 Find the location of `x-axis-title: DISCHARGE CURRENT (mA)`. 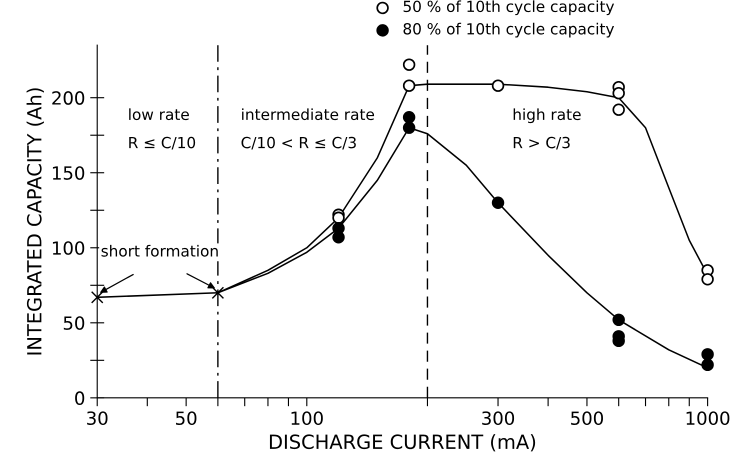

x-axis-title: DISCHARGE CURRENT (mA) is located at coordinates (403, 443).